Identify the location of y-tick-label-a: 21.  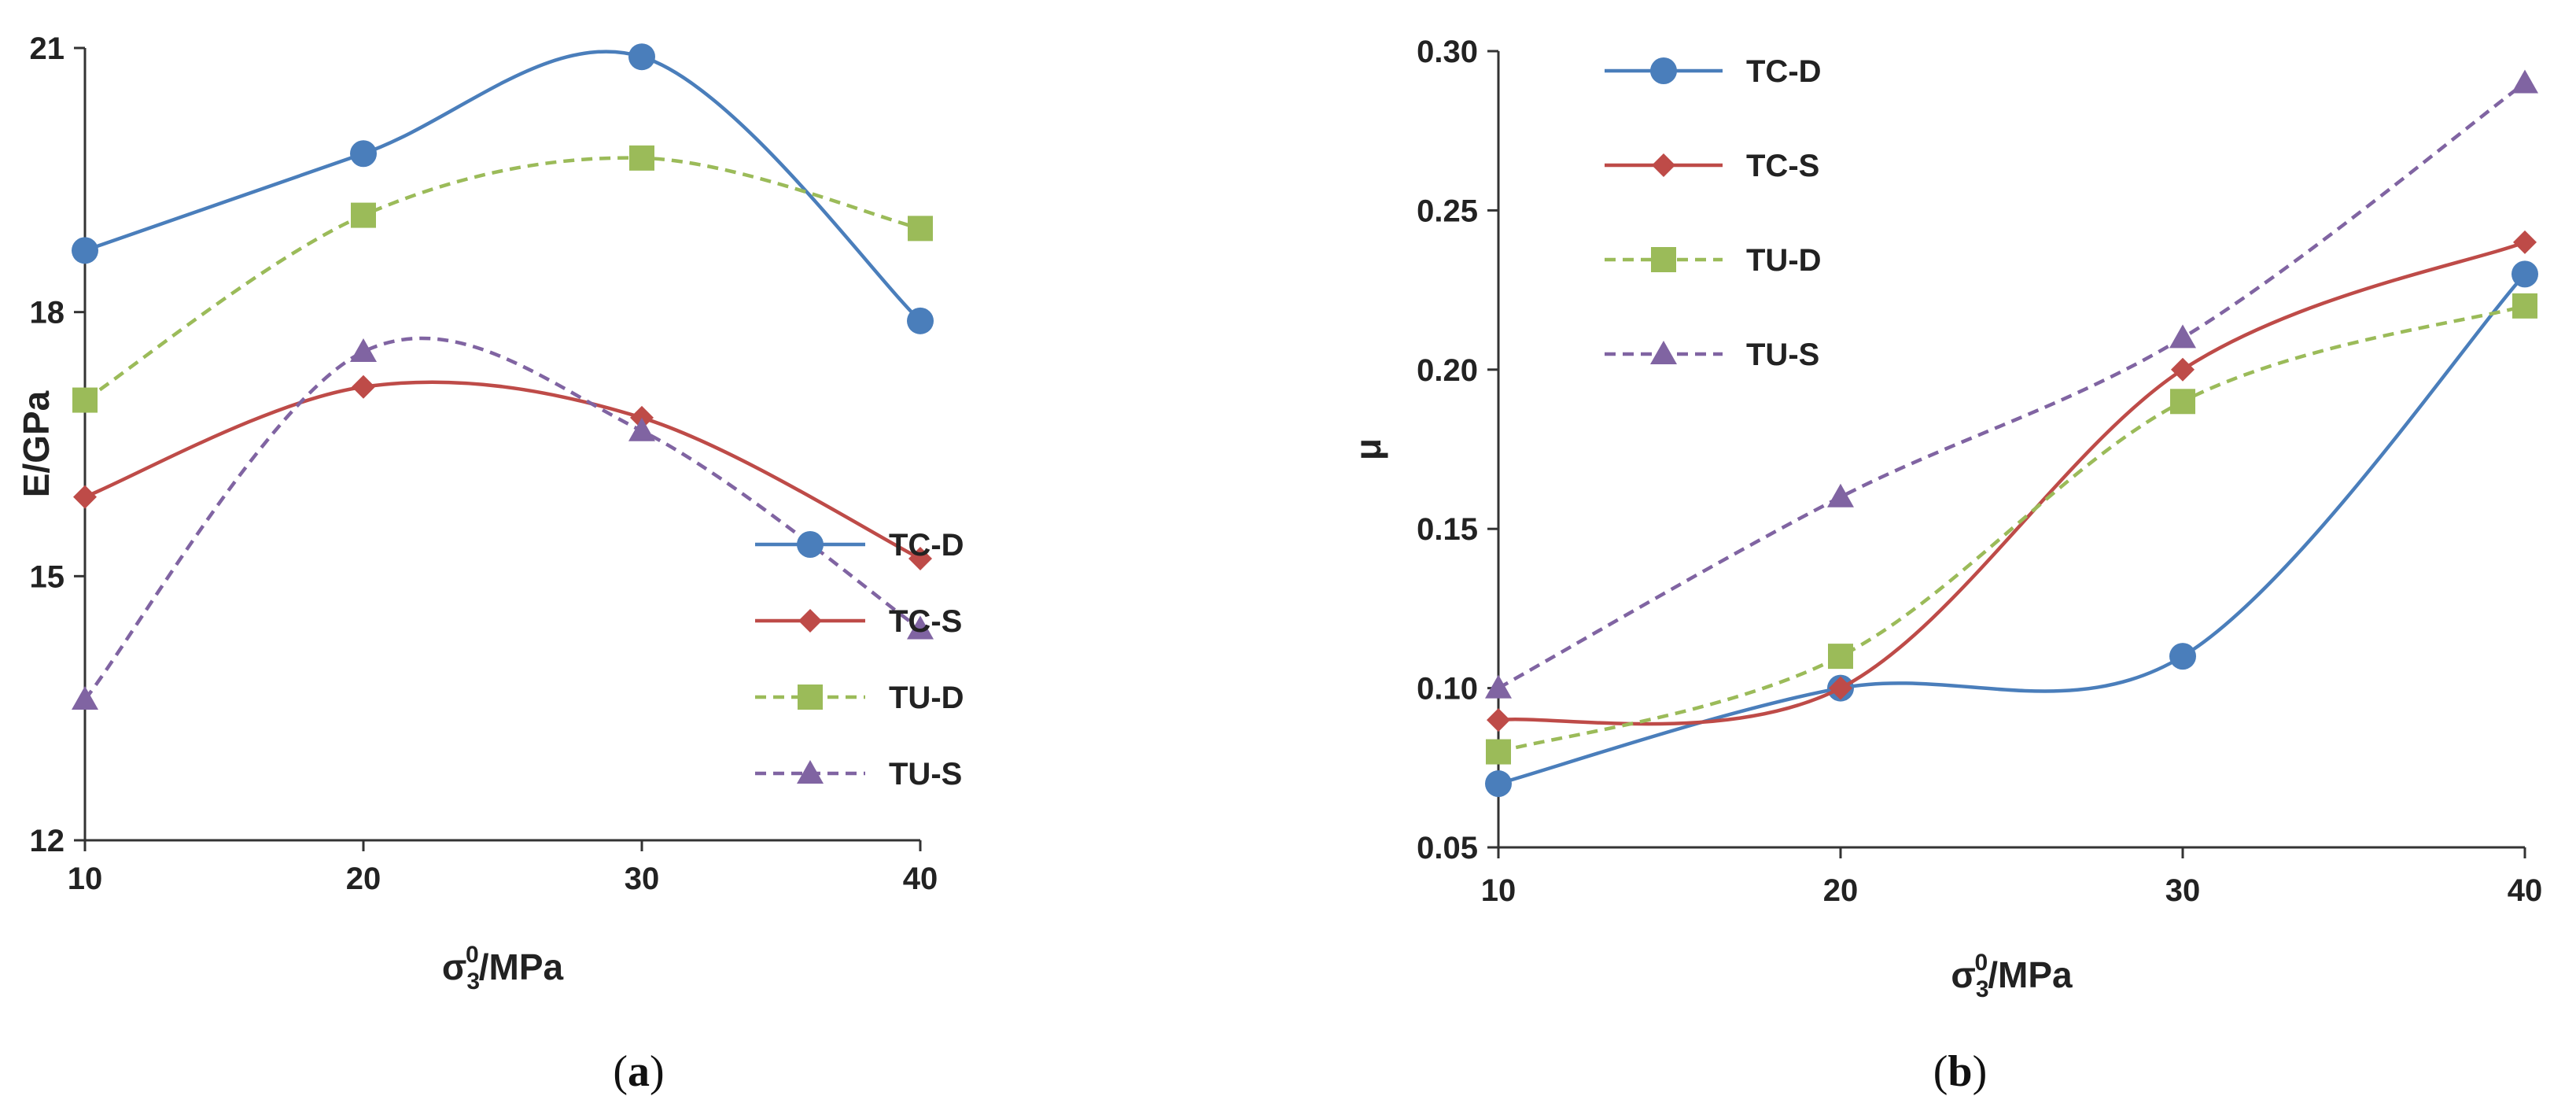
(47, 48).